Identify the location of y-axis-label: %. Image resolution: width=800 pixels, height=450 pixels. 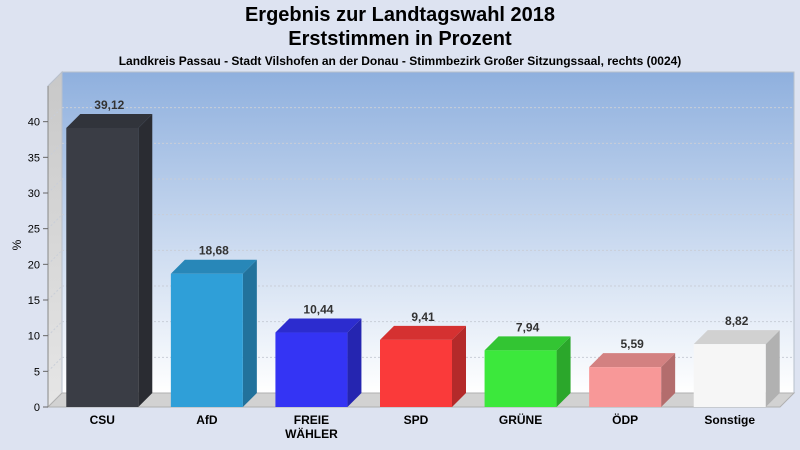
(17, 244).